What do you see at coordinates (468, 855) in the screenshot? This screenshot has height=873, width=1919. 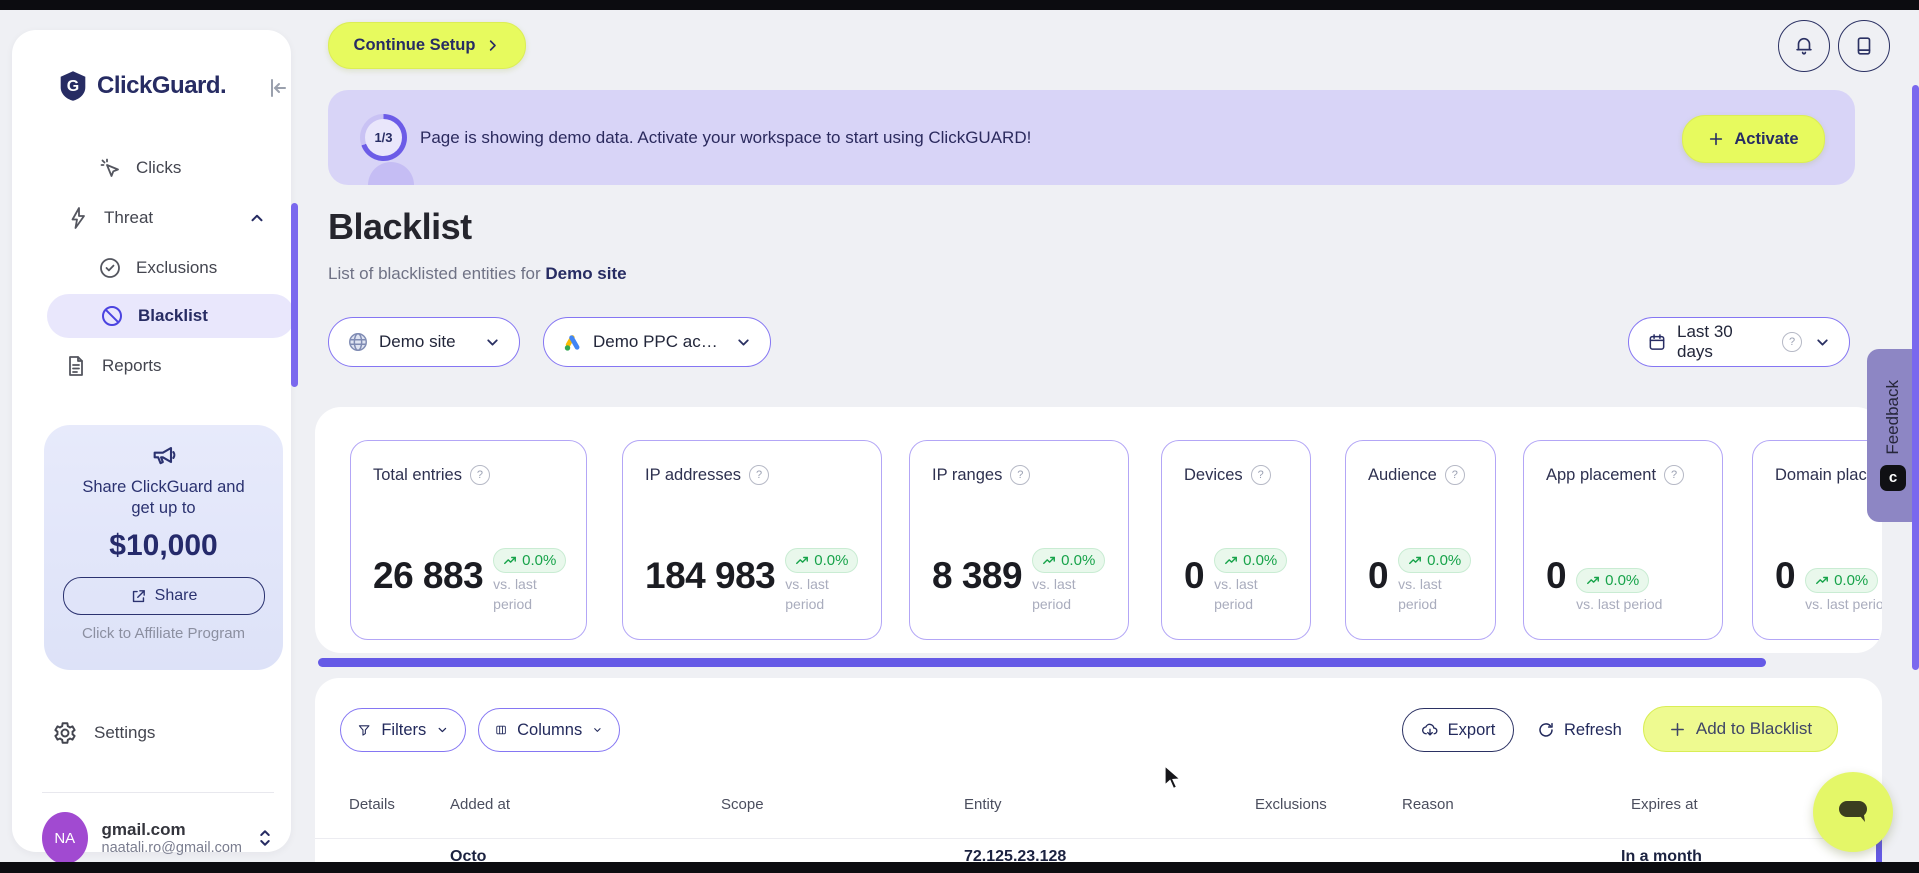 I see `table-row-cell-added-at: Octo` at bounding box center [468, 855].